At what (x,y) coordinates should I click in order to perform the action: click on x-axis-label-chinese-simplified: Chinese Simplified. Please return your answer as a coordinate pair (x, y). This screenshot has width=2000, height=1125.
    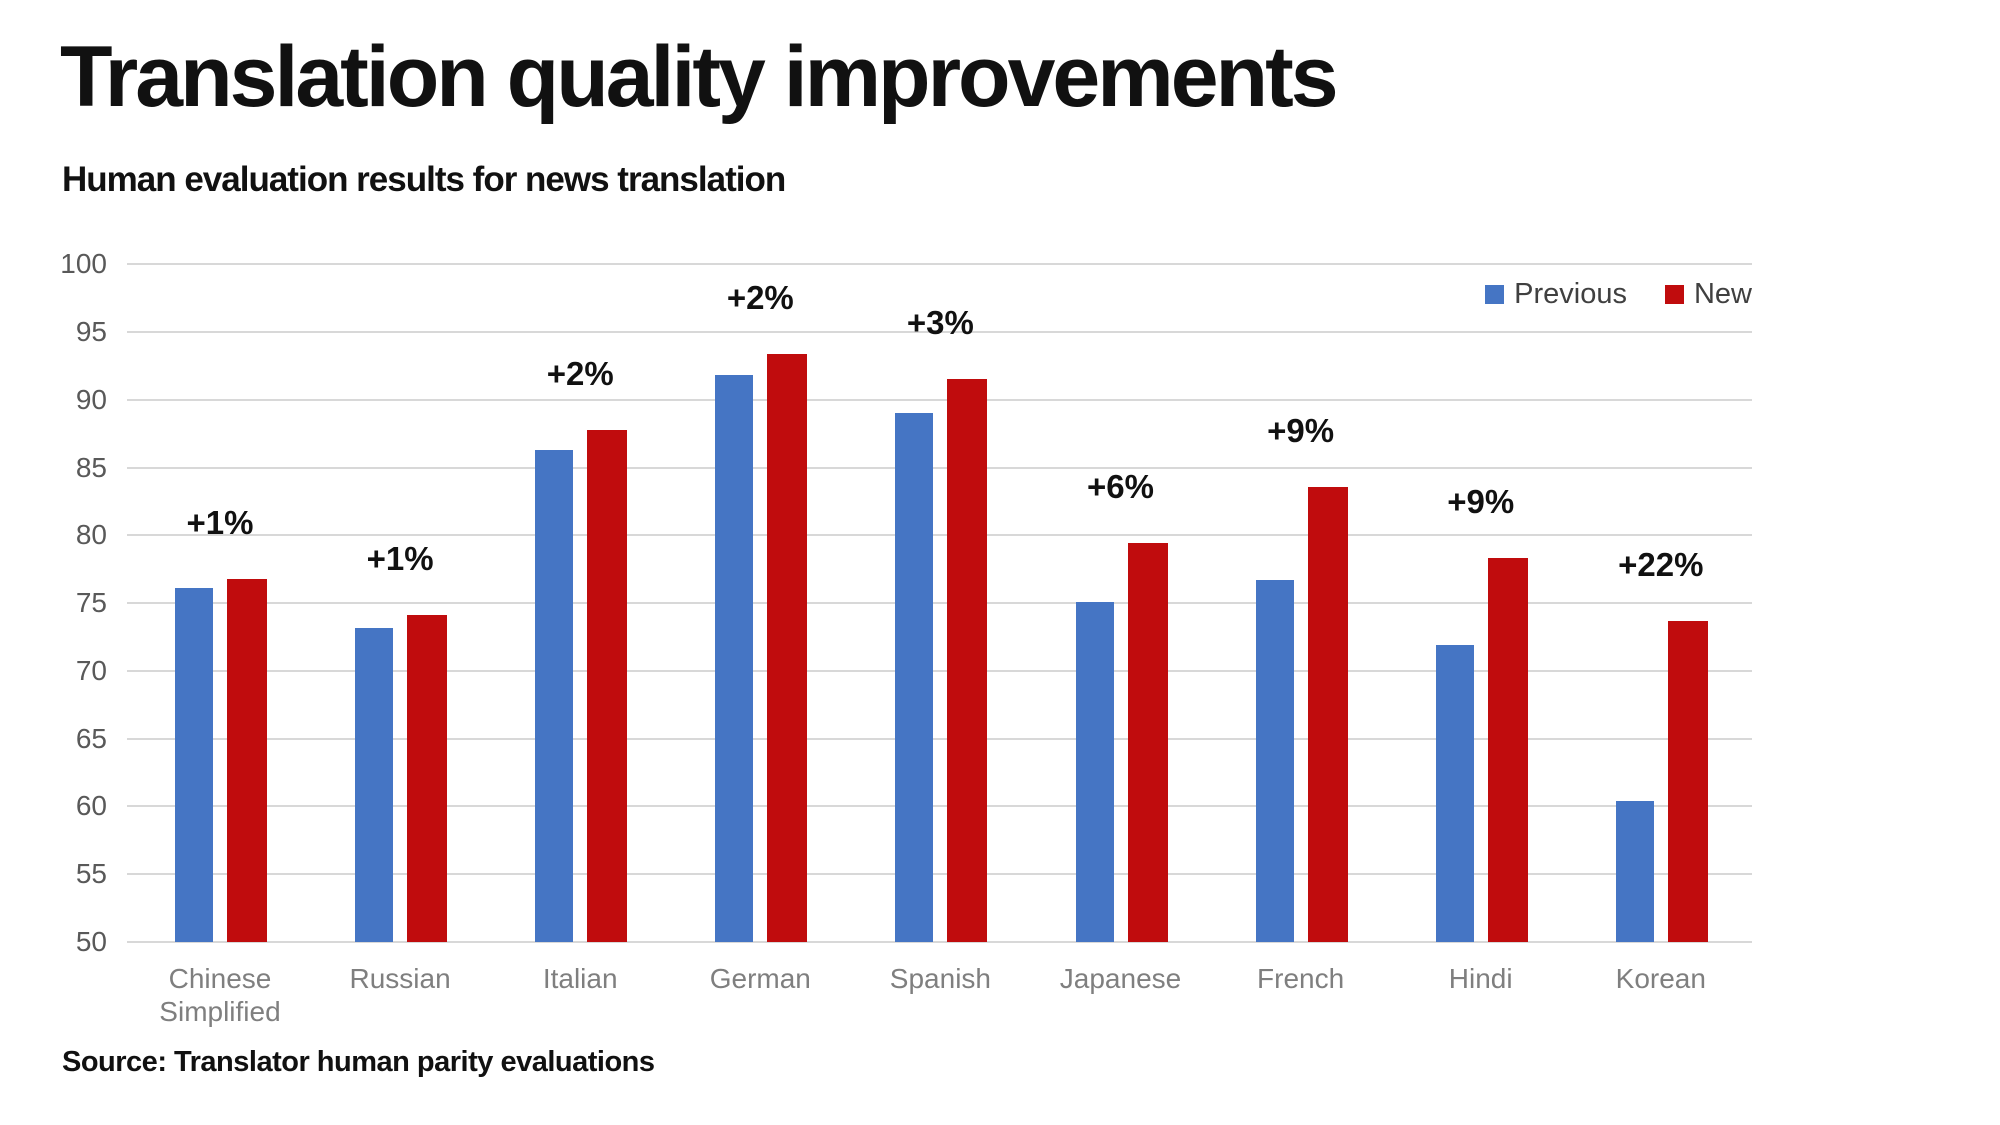
    Looking at the image, I should click on (220, 995).